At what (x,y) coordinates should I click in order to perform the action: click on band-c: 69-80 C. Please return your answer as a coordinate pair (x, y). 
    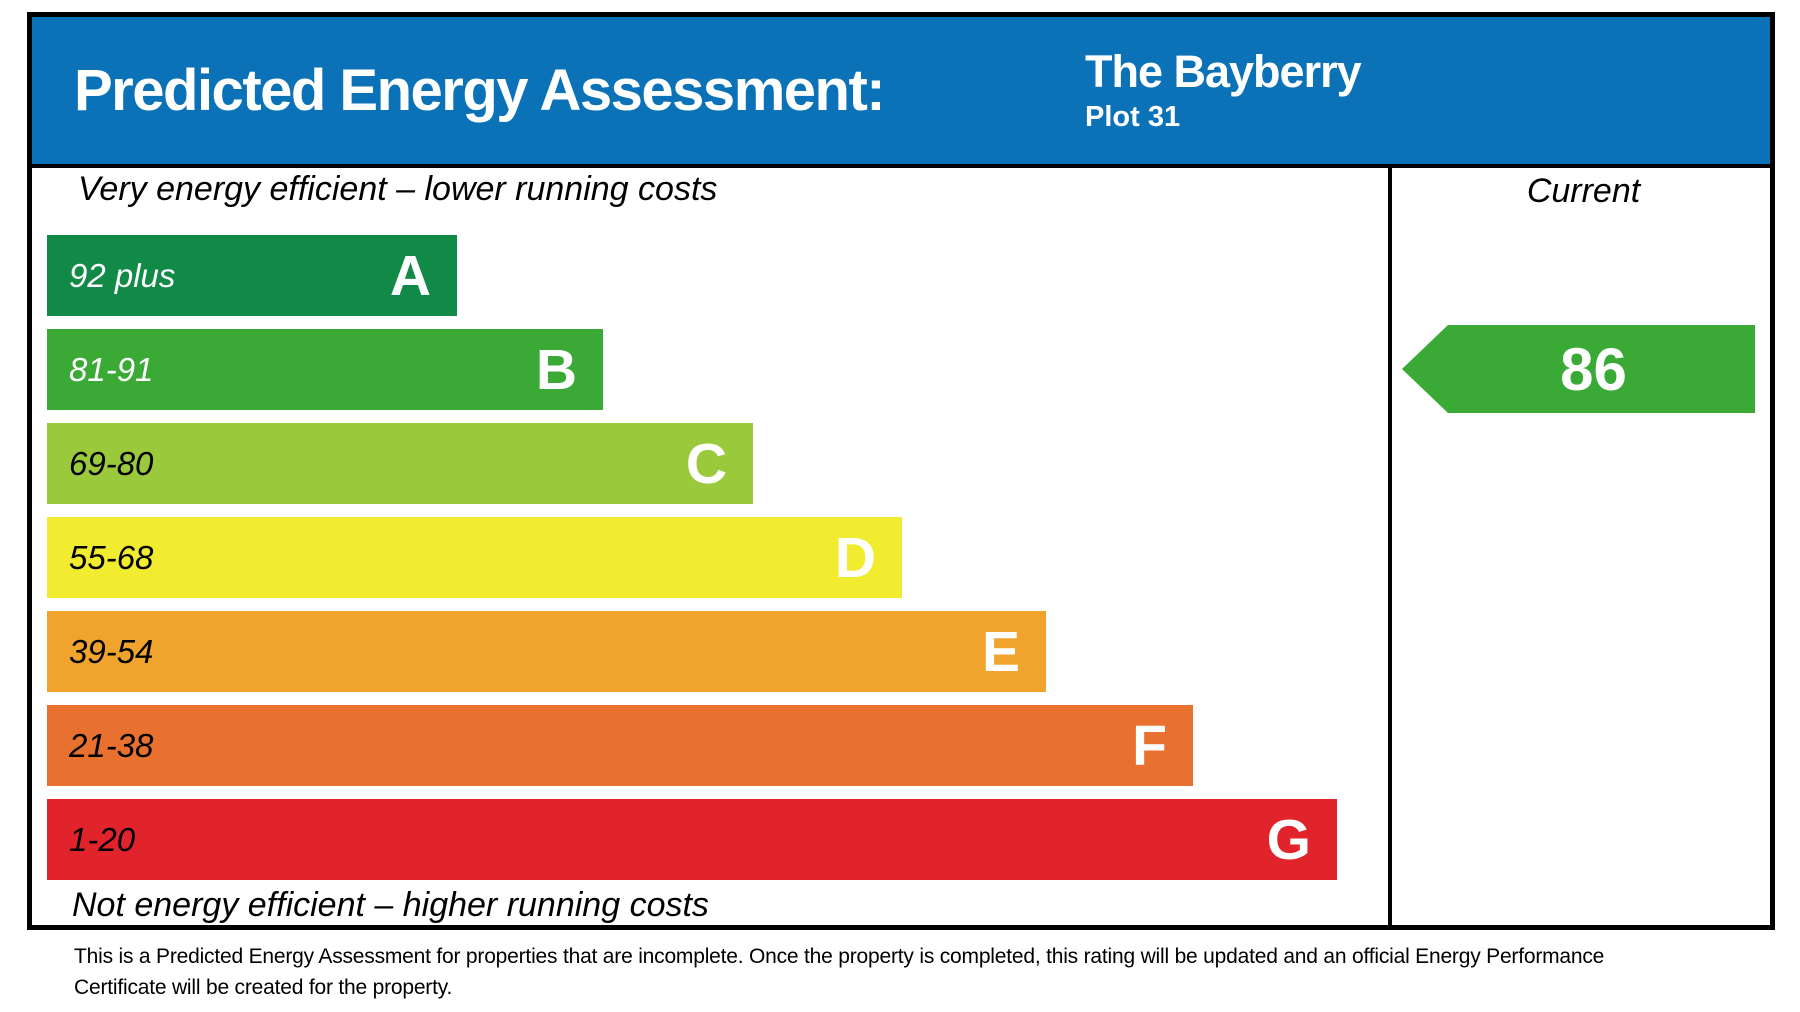
    Looking at the image, I should click on (400, 463).